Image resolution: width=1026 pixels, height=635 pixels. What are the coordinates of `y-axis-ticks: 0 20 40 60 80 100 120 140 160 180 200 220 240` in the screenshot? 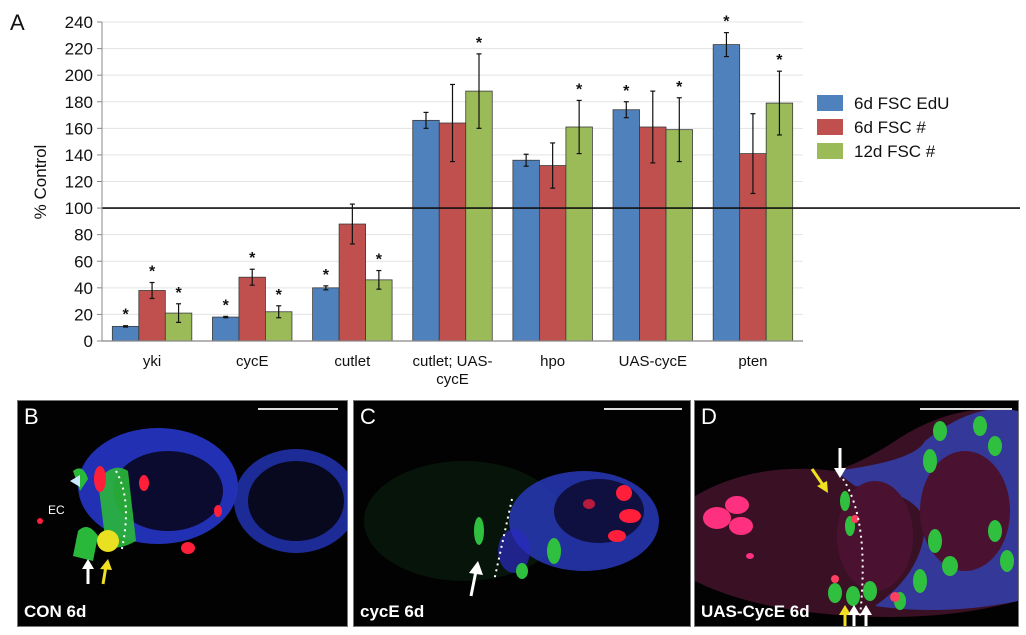 It's located at (83, 182).